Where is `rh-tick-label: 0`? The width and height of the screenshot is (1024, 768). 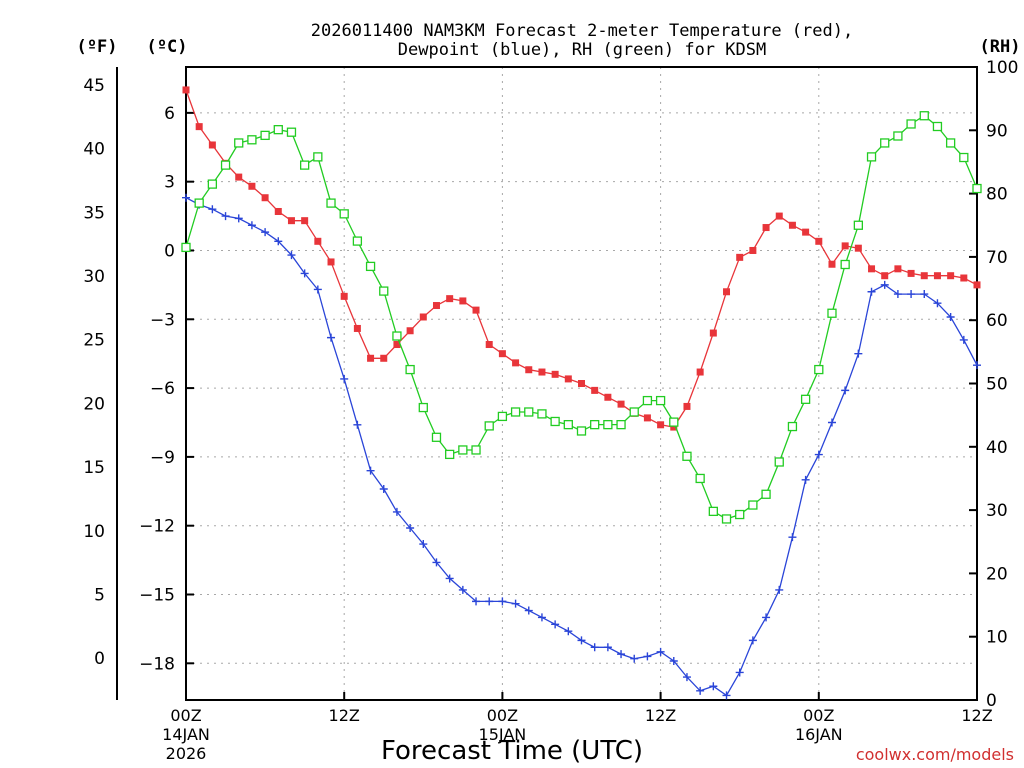 rh-tick-label: 0 is located at coordinates (991, 701).